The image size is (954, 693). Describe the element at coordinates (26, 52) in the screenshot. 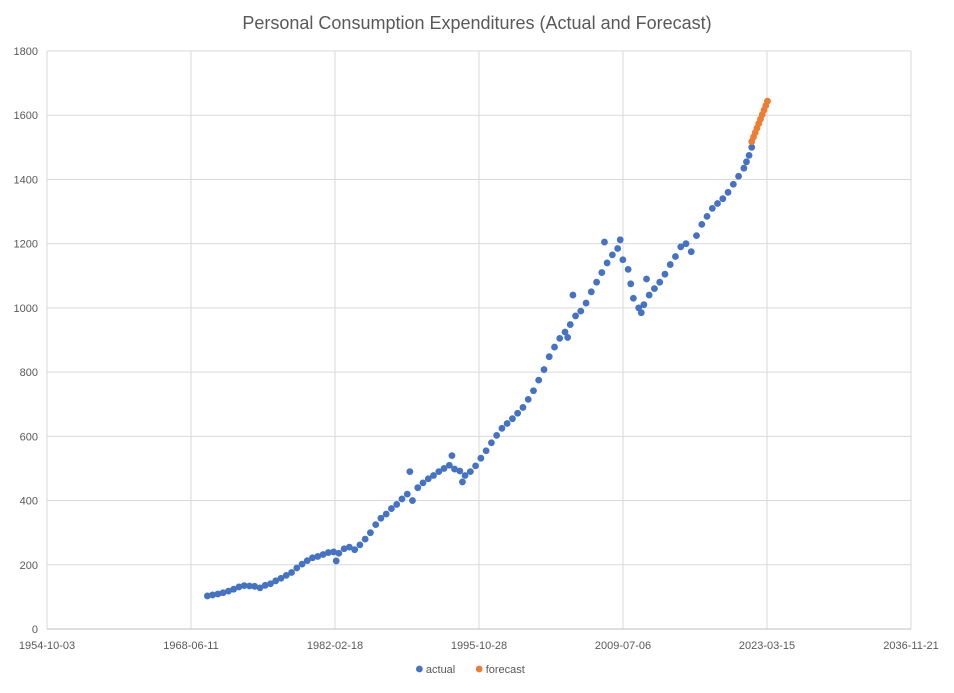

I see `y-tick-label: 1800` at that location.